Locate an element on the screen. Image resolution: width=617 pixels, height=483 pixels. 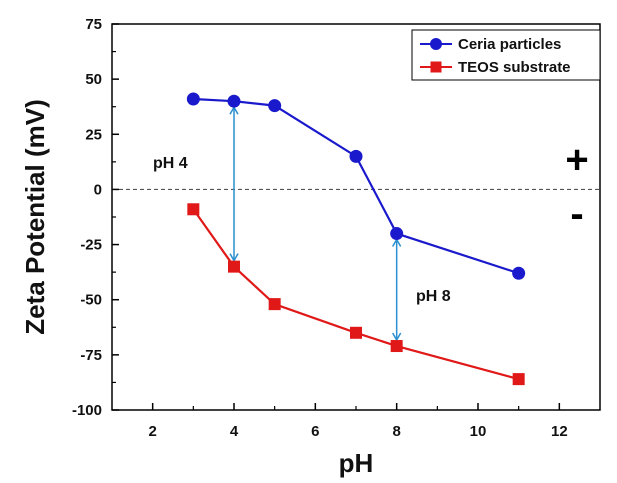
y-axis-title: Zeta Potential (mV) is located at coordinates (35, 216).